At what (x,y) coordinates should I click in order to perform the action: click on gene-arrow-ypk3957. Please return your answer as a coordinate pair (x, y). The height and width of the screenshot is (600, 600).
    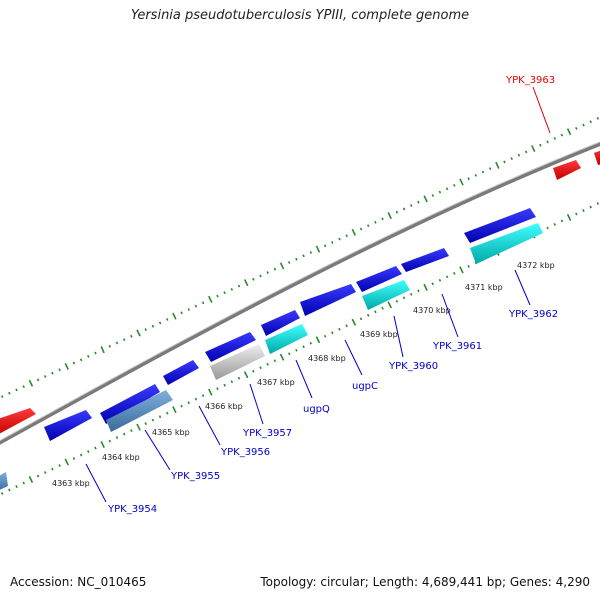
    Looking at the image, I should click on (230, 347).